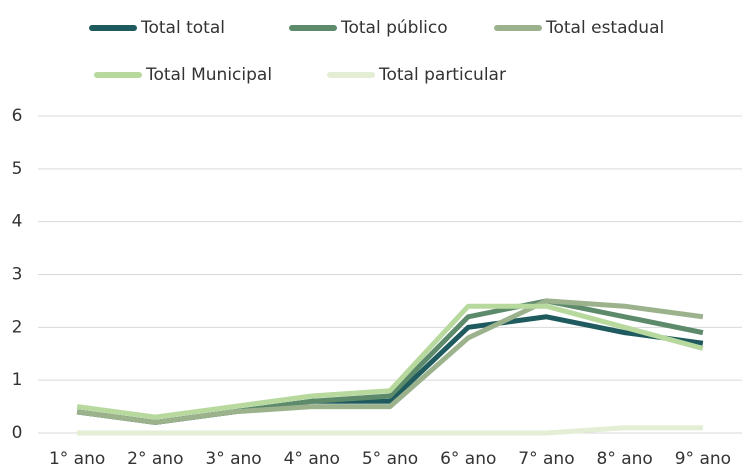 The width and height of the screenshot is (745, 470). Describe the element at coordinates (17, 169) in the screenshot. I see `y-tick-label: 5` at that location.